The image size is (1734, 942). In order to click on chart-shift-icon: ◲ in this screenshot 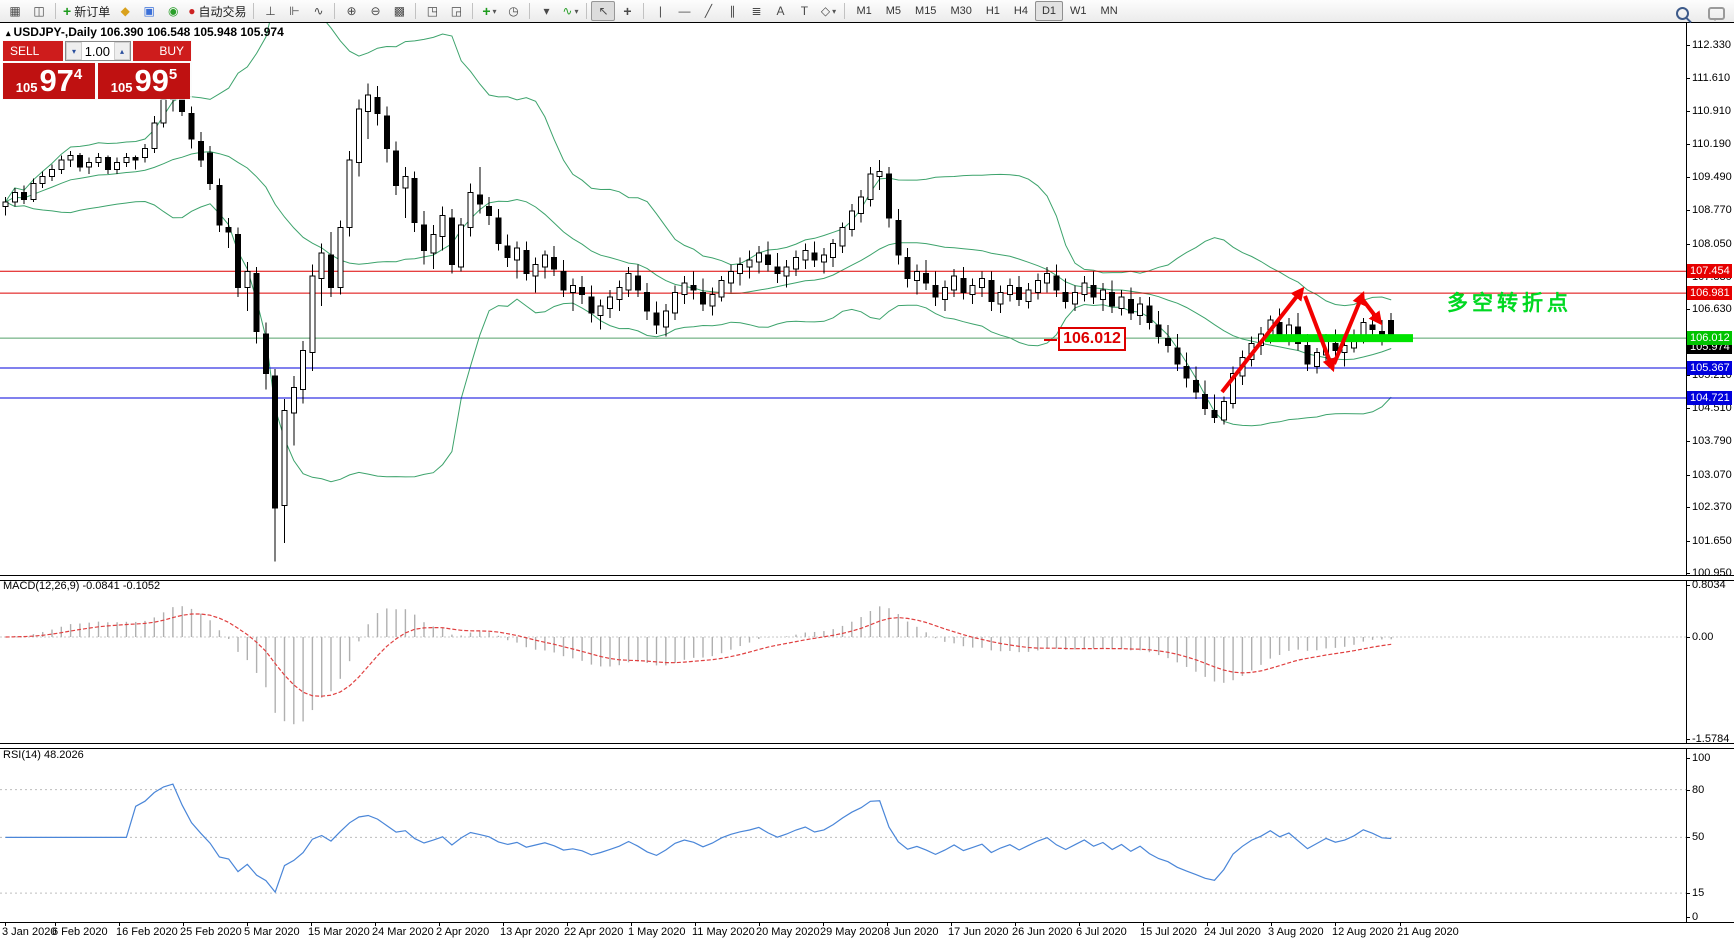, I will do `click(456, 11)`.